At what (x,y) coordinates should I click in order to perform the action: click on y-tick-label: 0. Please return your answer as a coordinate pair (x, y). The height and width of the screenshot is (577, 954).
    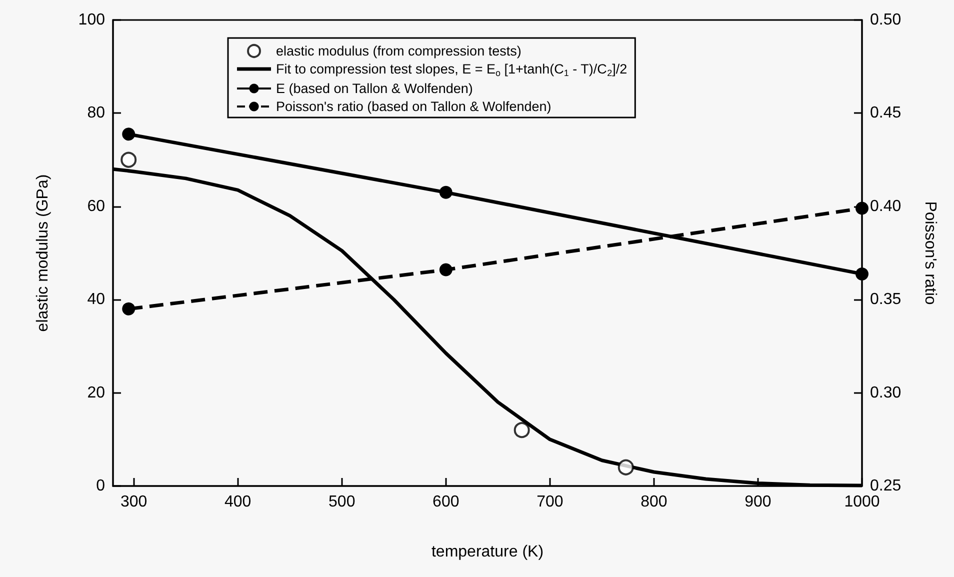
    Looking at the image, I should click on (101, 486).